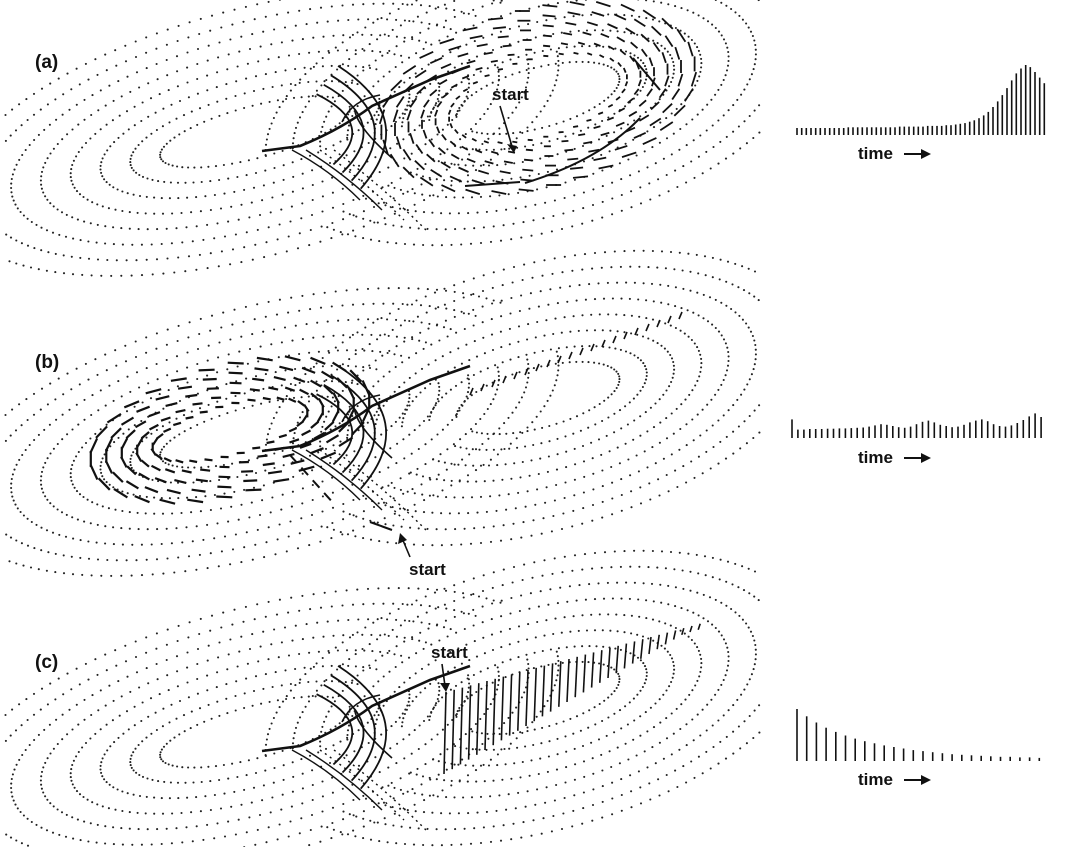  What do you see at coordinates (422, 556) in the screenshot?
I see `start-marker-b: start` at bounding box center [422, 556].